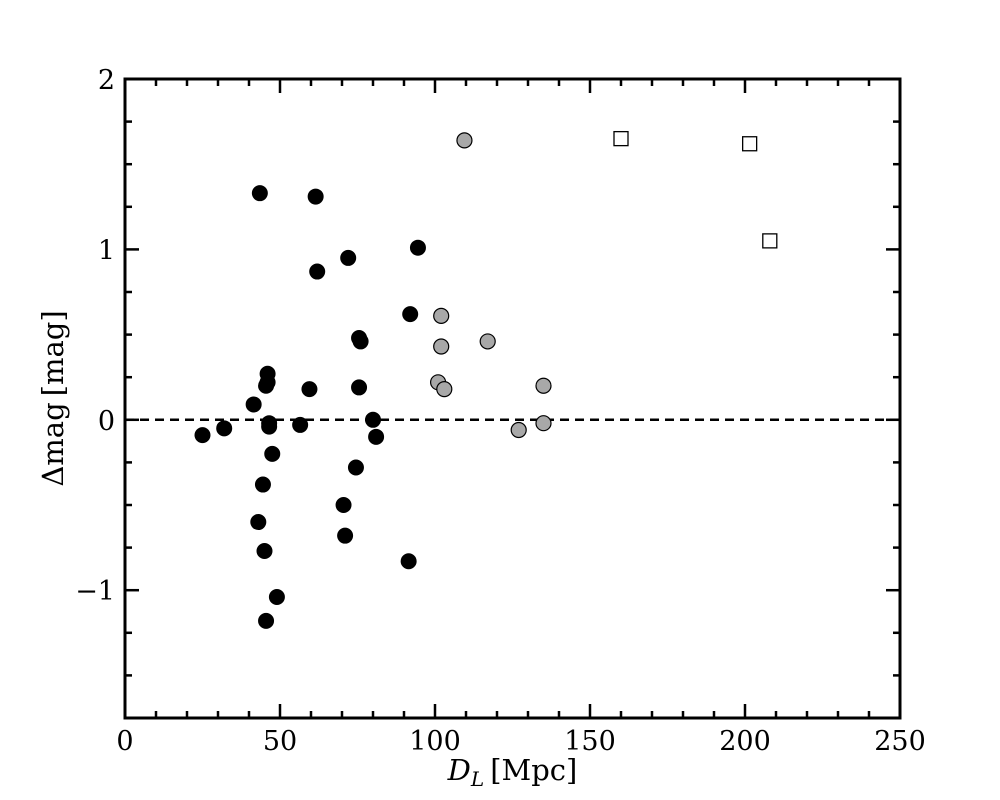 This screenshot has width=1000, height=800. I want to click on y-tick-label: 0, so click(106, 421).